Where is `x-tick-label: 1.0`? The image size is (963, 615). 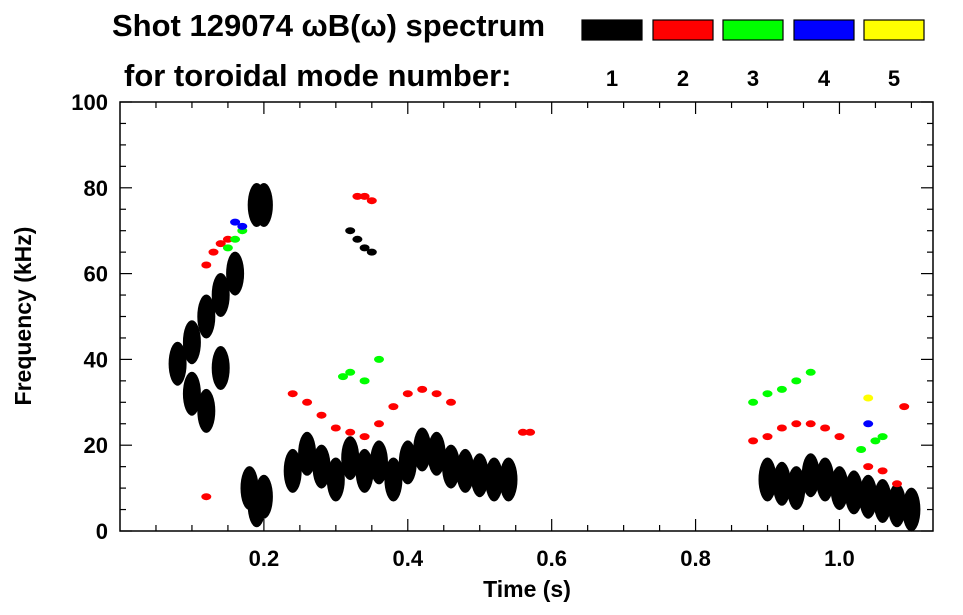 x-tick-label: 1.0 is located at coordinates (839, 558).